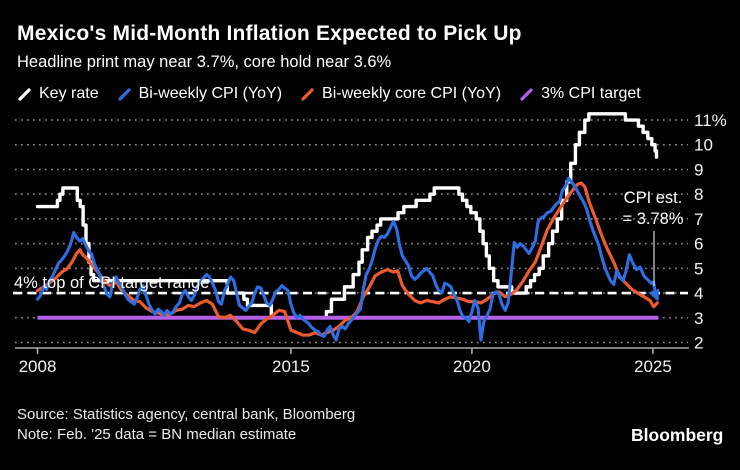 The height and width of the screenshot is (470, 740). What do you see at coordinates (69, 93) in the screenshot?
I see `legend-label: Key rate` at bounding box center [69, 93].